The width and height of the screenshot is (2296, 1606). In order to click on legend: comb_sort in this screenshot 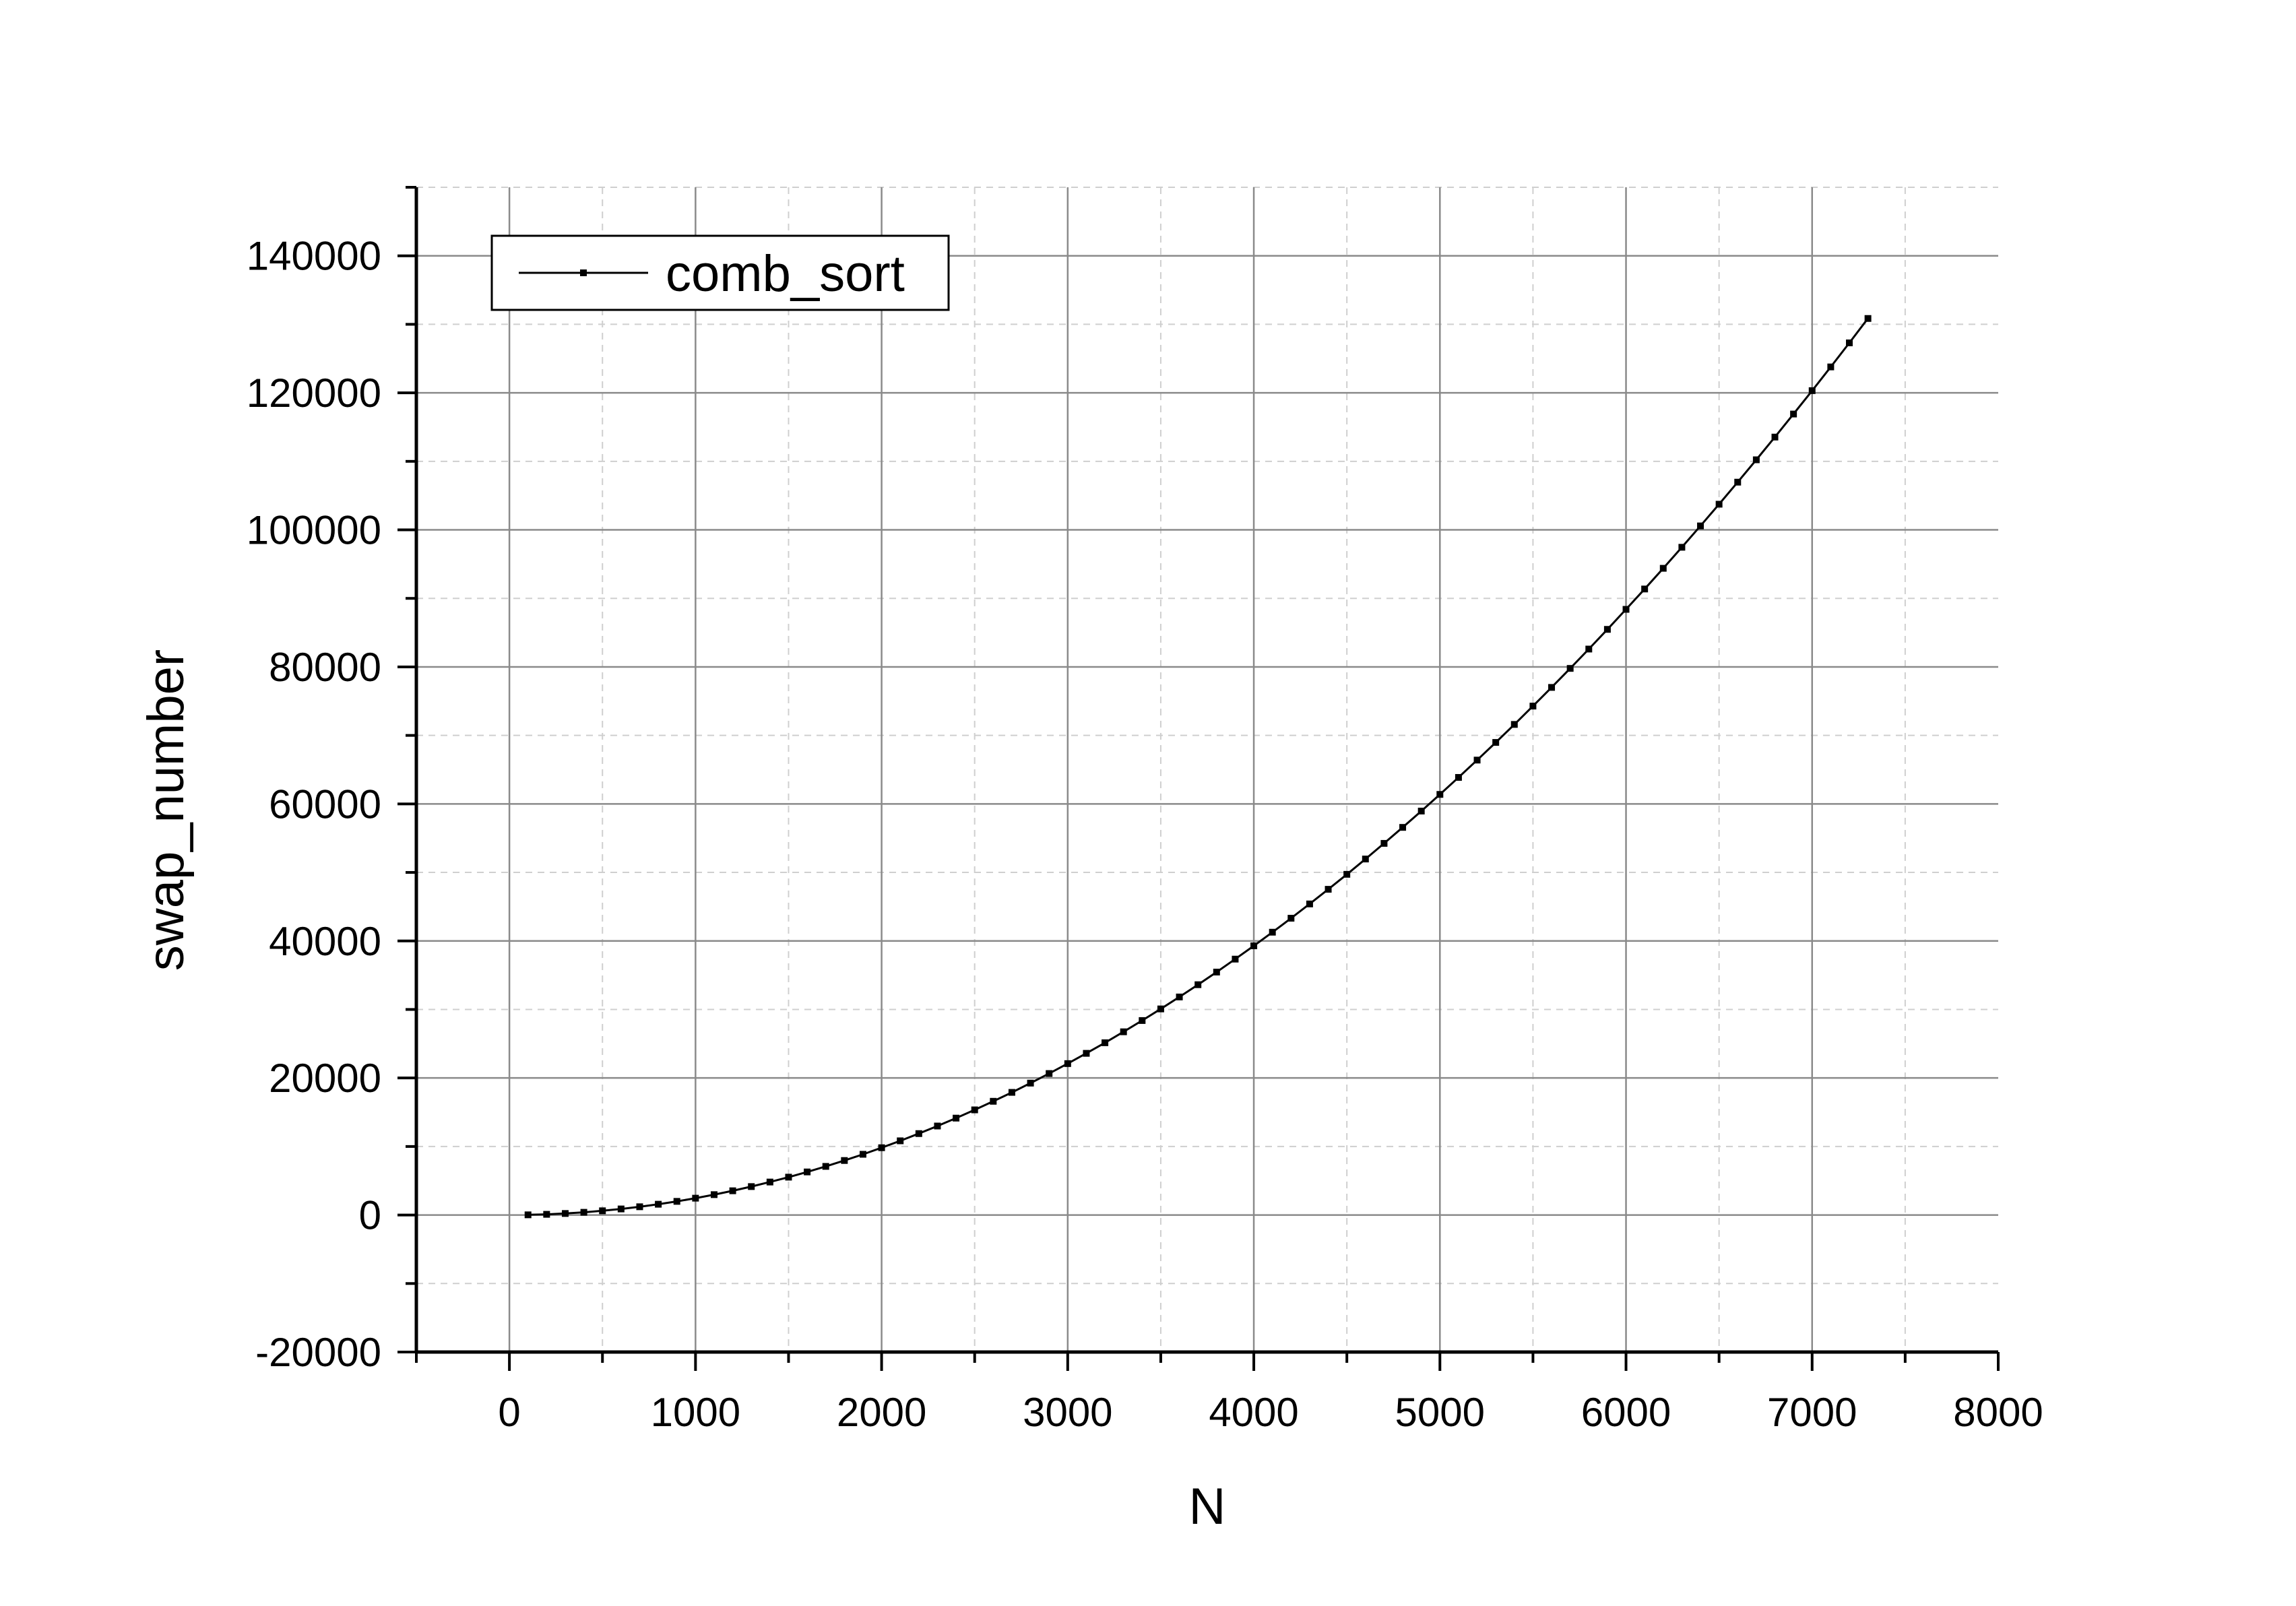, I will do `click(720, 272)`.